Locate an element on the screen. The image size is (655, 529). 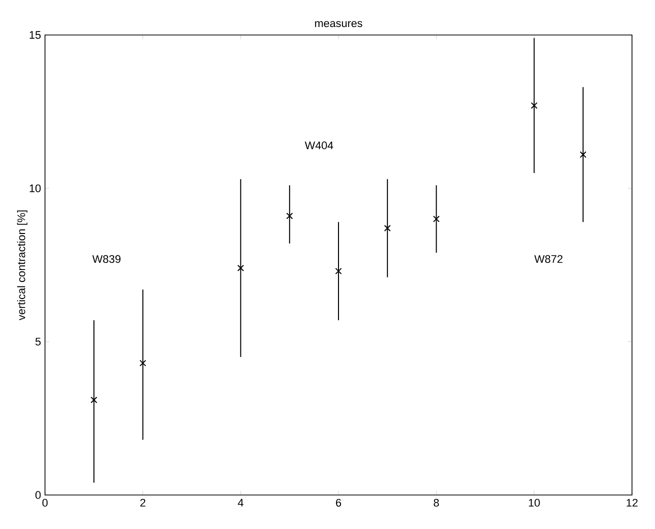
y-tick-label: 15 is located at coordinates (35, 35).